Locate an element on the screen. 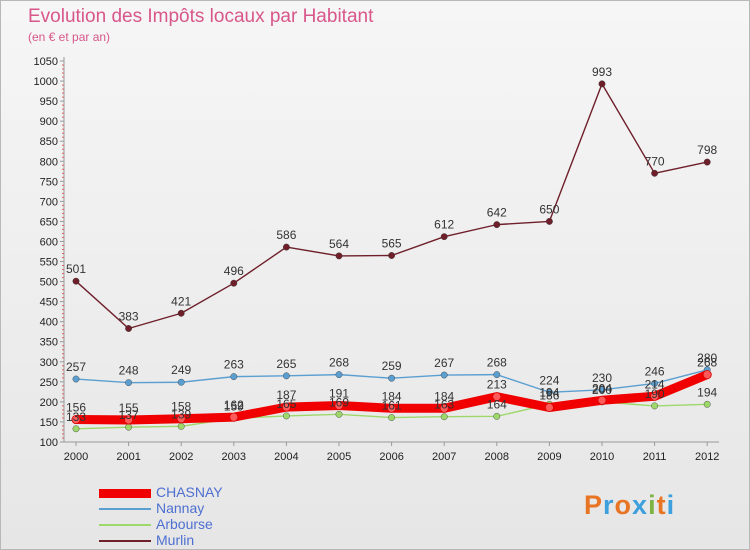 The height and width of the screenshot is (550, 750). data-label-chasnay: 156 is located at coordinates (76, 408).